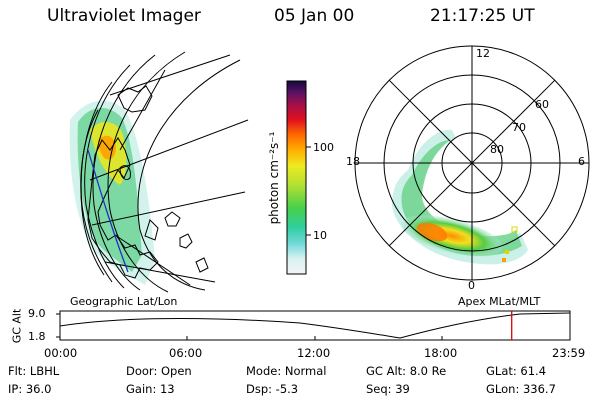  Describe the element at coordinates (272, 389) in the screenshot. I see `status-dsp: Dsp: -5.3` at that location.